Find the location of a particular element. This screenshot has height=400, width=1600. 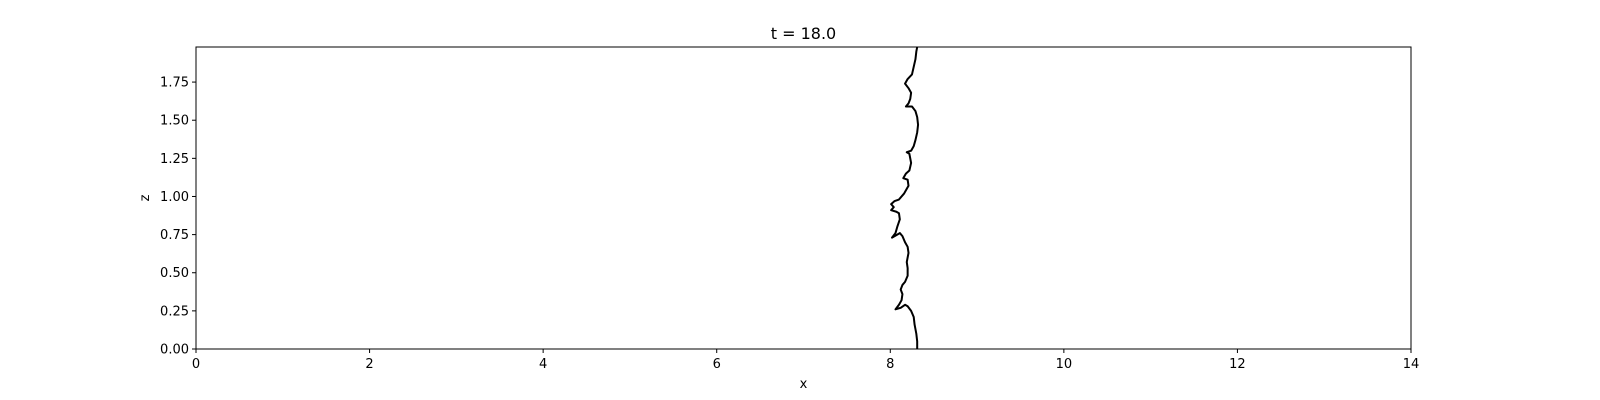

y-tick-label: 0.00 is located at coordinates (174, 350).